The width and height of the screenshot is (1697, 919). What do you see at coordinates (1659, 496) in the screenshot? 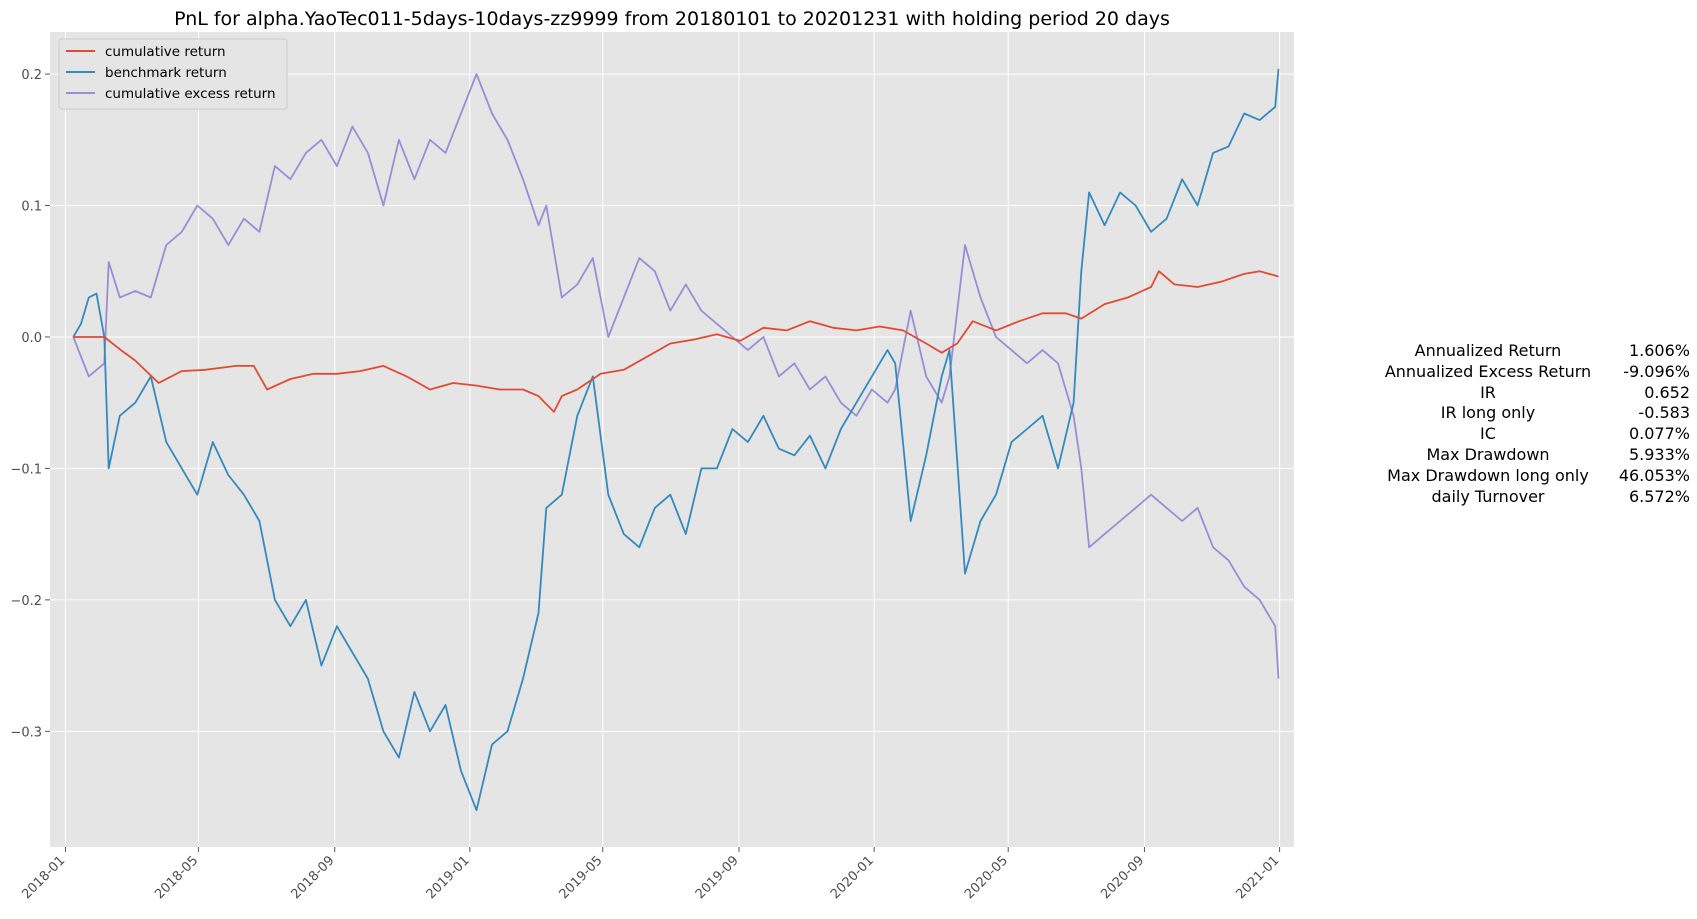
I see `stat-value: 6.572%` at bounding box center [1659, 496].